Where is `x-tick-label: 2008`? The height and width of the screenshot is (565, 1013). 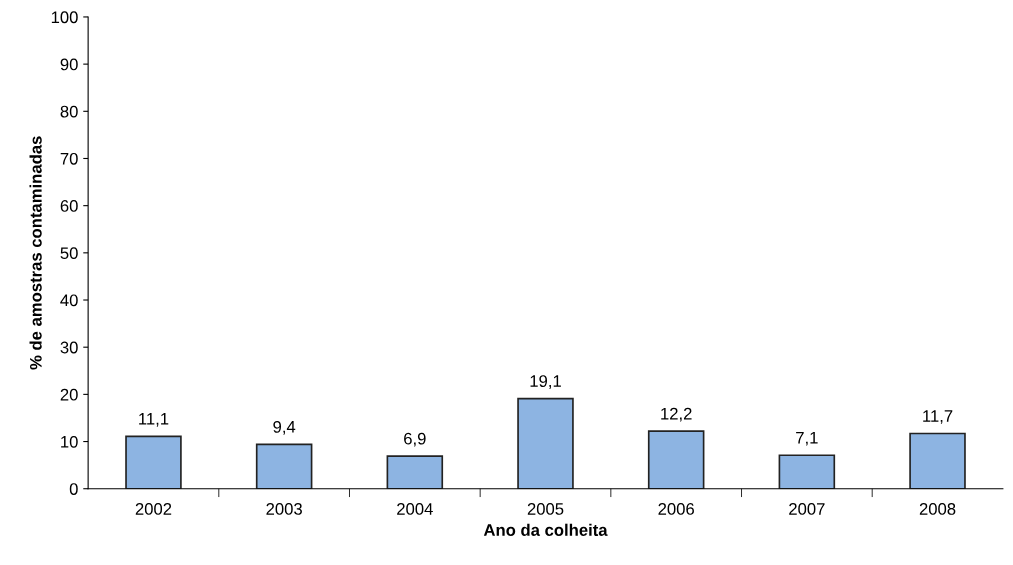 x-tick-label: 2008 is located at coordinates (937, 509).